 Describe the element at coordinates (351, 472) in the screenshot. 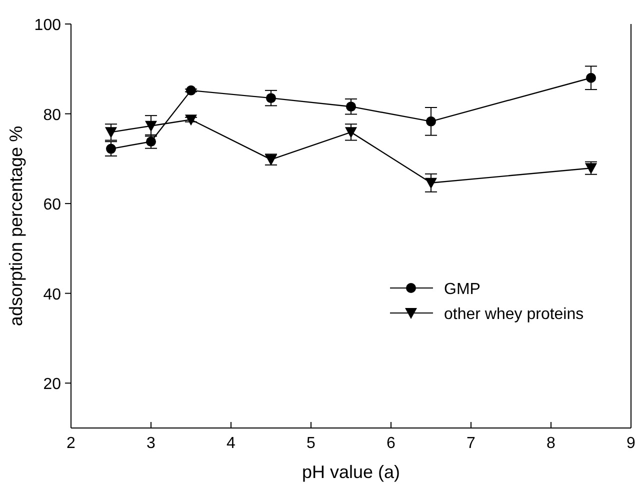

I see `x-axis-title: pH value (a)` at that location.